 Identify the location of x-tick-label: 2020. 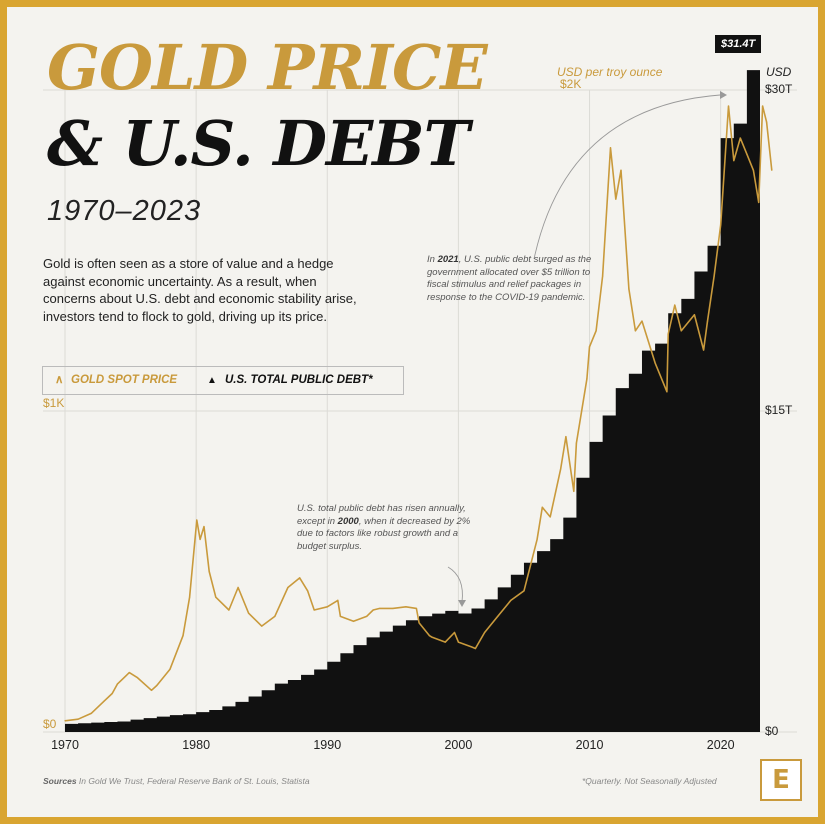
(720, 745).